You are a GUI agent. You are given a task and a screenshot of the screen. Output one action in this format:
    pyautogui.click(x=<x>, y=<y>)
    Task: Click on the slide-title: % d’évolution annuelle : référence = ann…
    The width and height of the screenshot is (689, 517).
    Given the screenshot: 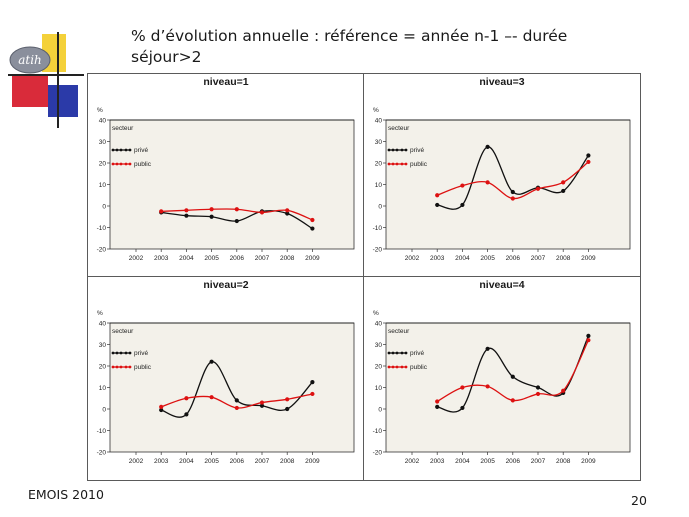 What is the action you would take?
    pyautogui.click(x=349, y=46)
    